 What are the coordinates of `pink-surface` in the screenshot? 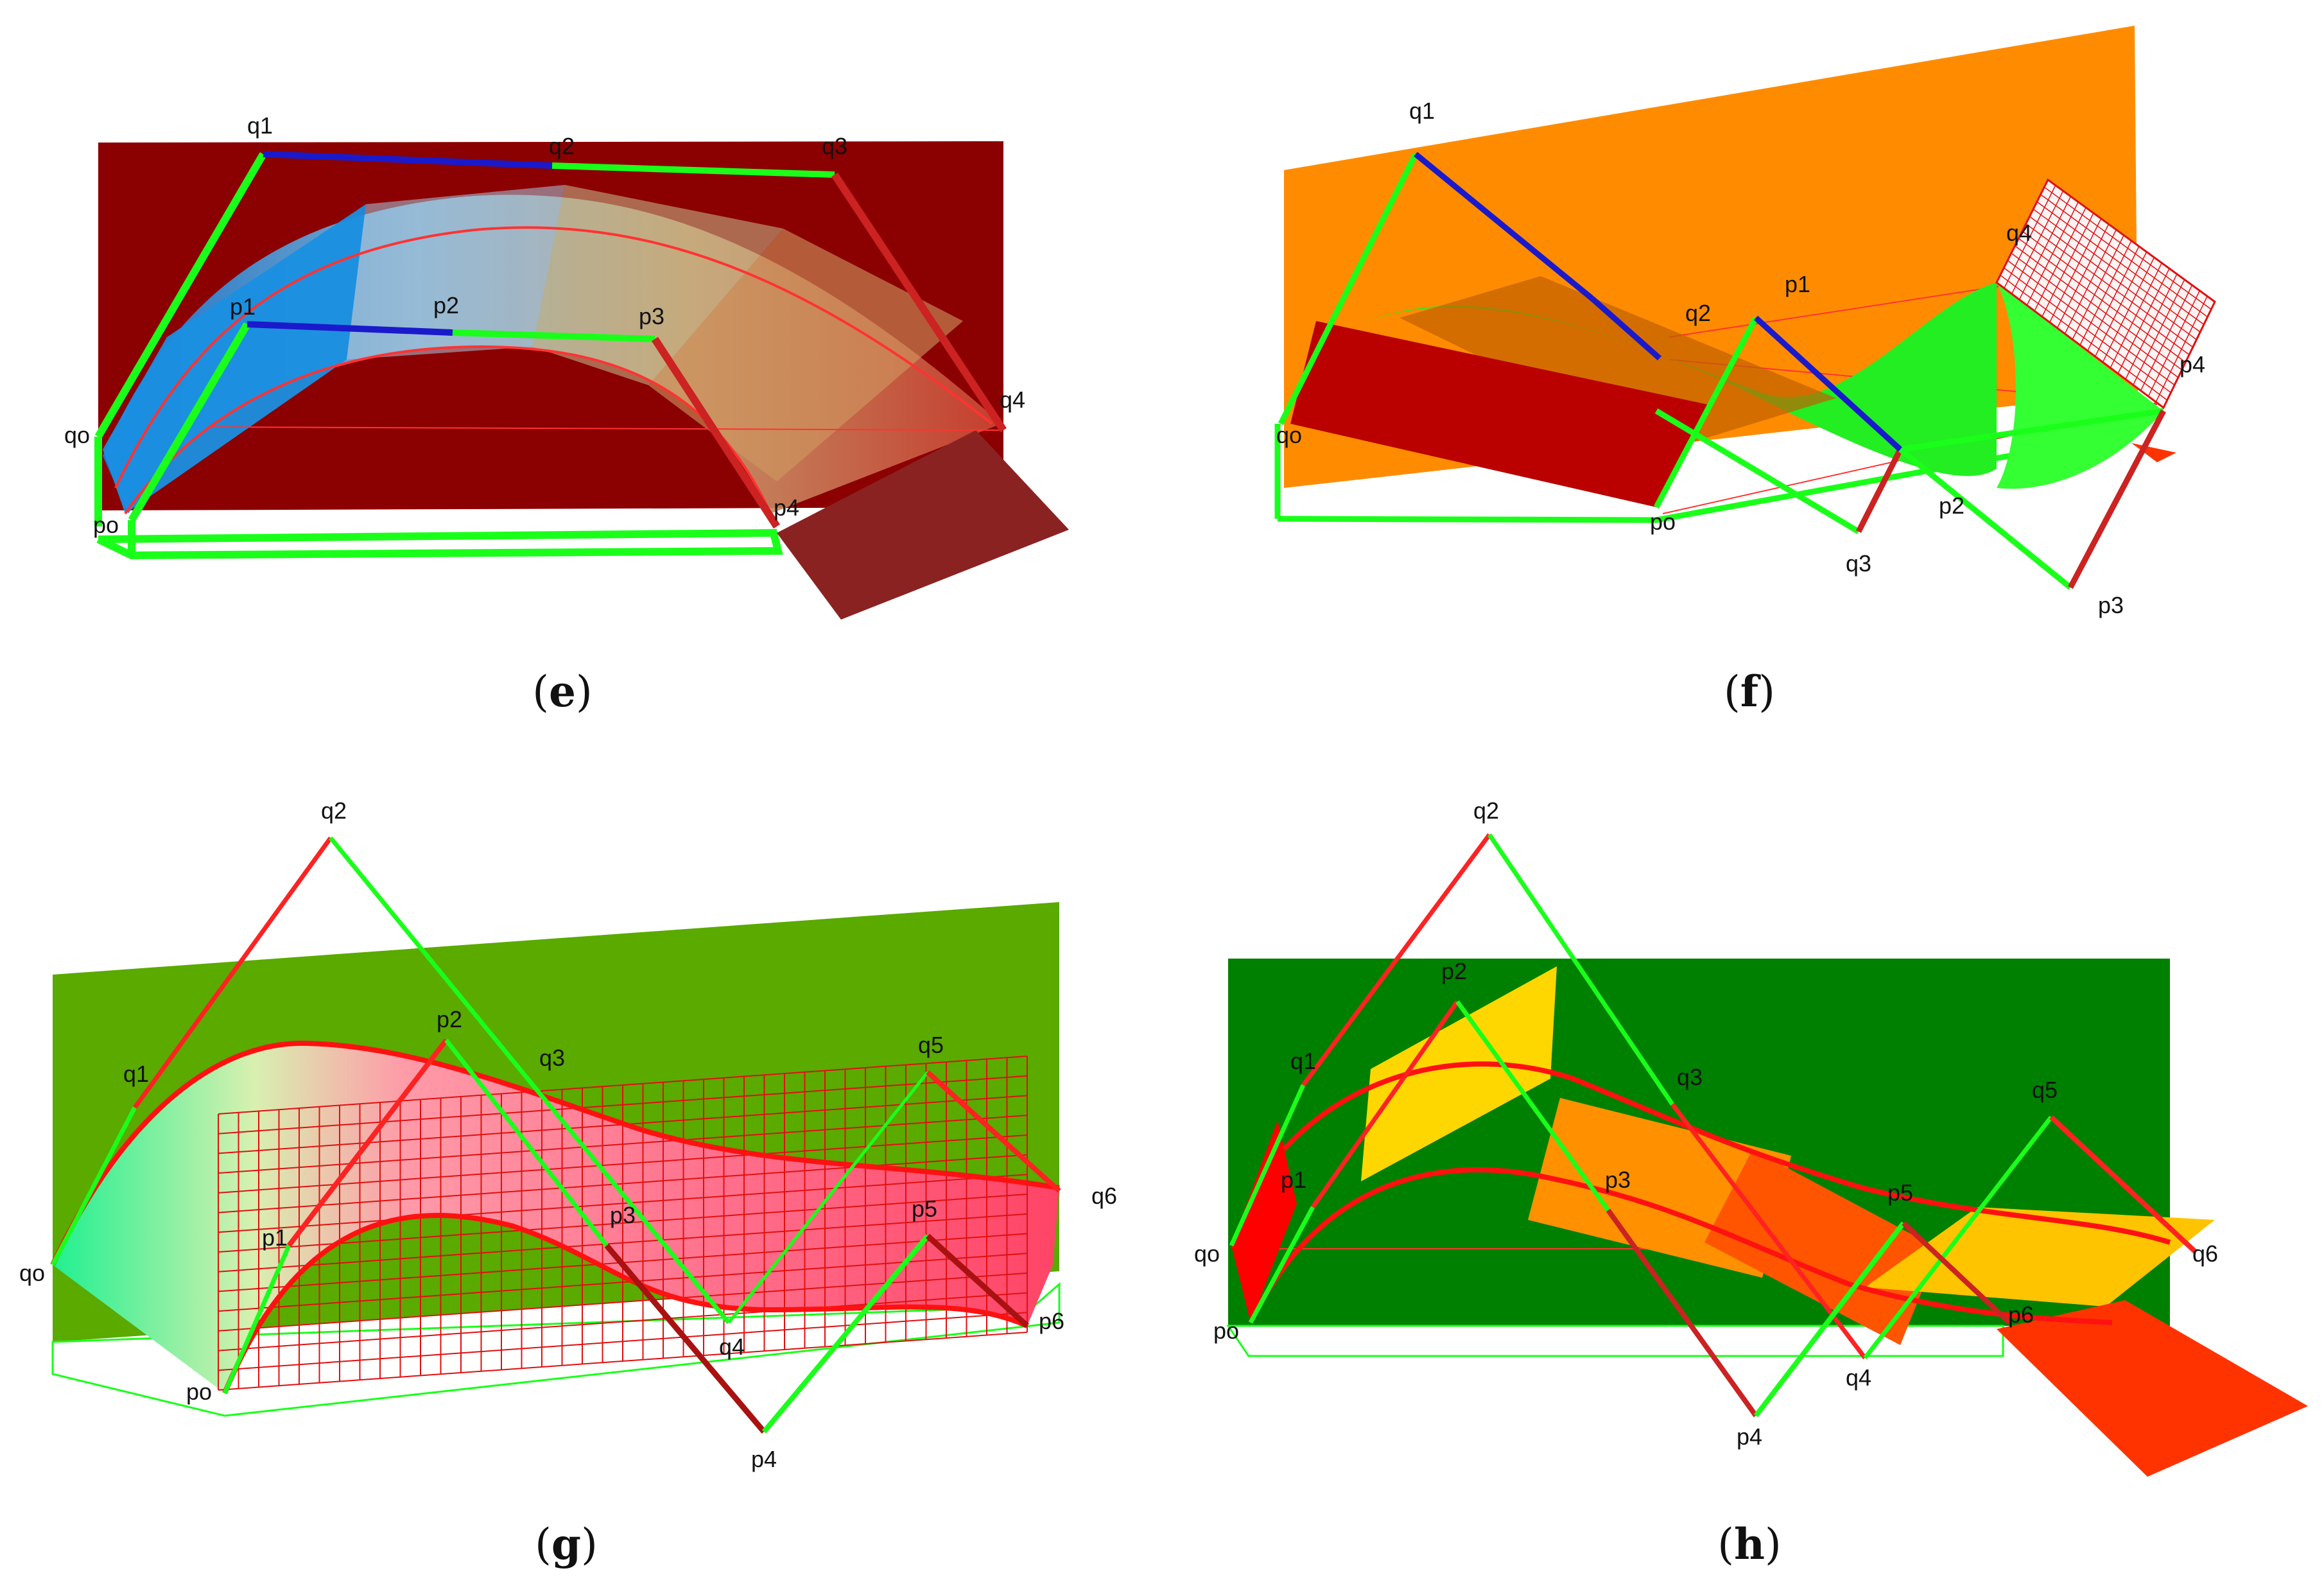 It's located at (556, 1218).